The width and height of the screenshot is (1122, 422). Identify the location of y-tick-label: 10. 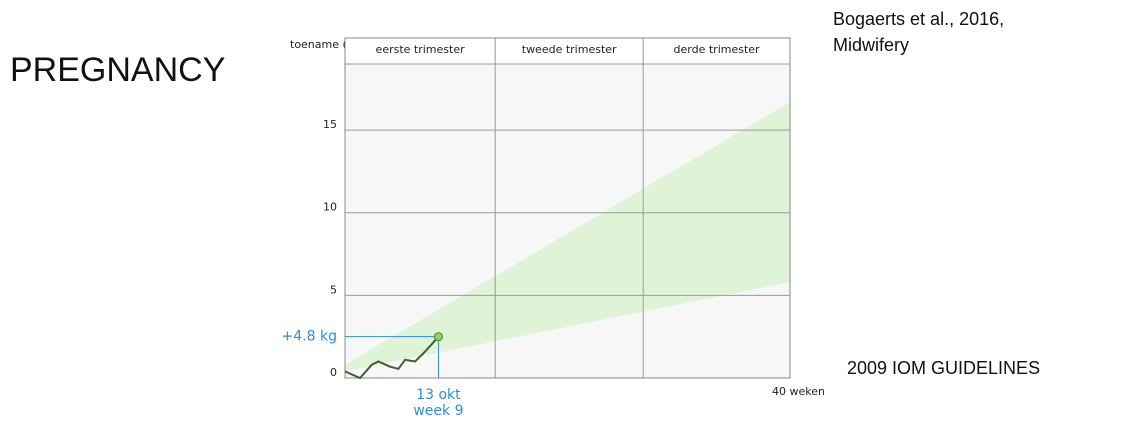
(330, 207).